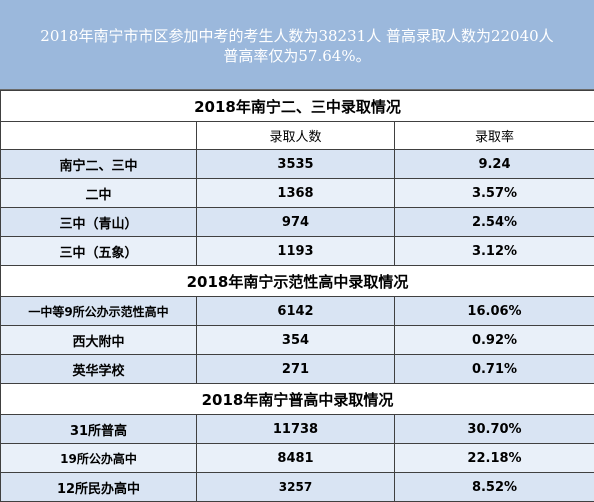  Describe the element at coordinates (494, 340) in the screenshot. I see `admission-rate: 0.92%` at that location.